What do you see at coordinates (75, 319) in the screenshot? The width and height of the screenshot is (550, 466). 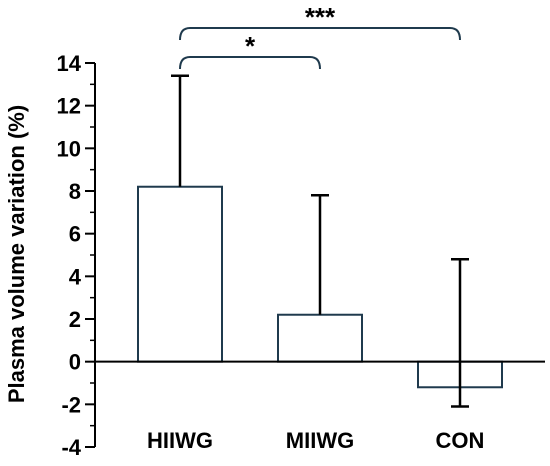 I see `y-tick-label: 2` at bounding box center [75, 319].